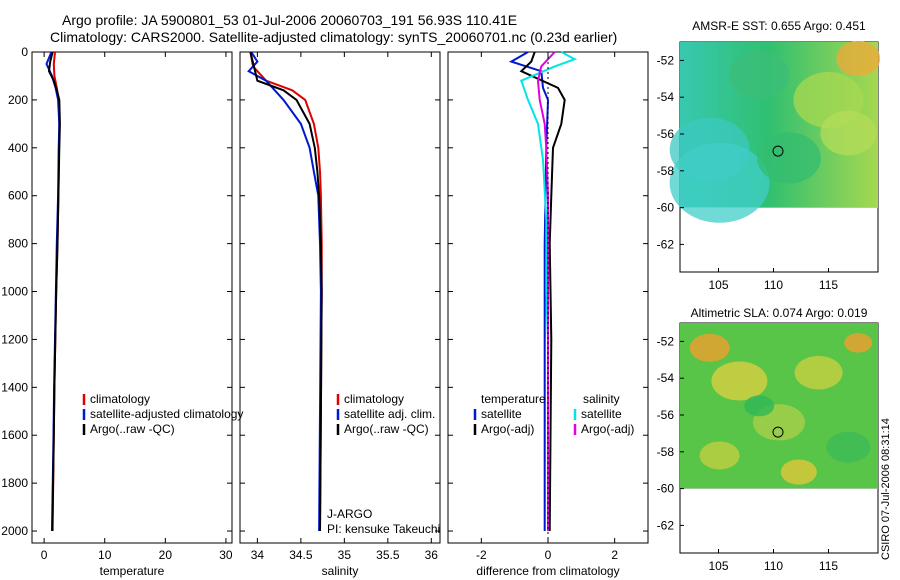 This screenshot has width=900, height=580. Describe the element at coordinates (513, 399) in the screenshot. I see `difference-legend-title-left: temperature` at that location.